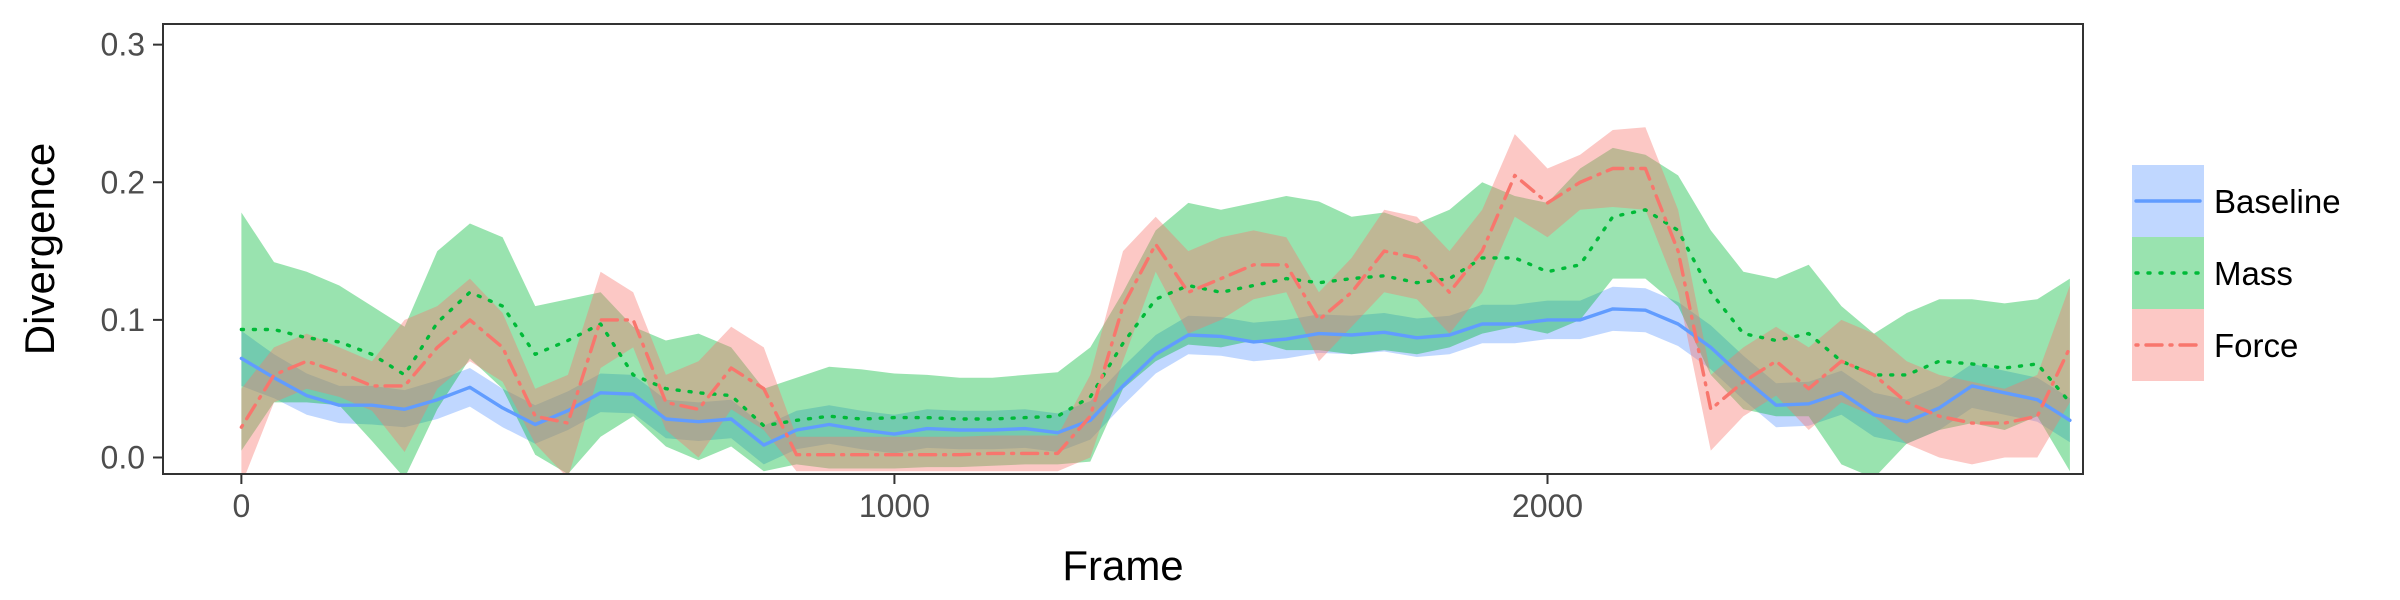 The height and width of the screenshot is (600, 2400). Describe the element at coordinates (123, 320) in the screenshot. I see `y-tick-label: 0.1` at that location.